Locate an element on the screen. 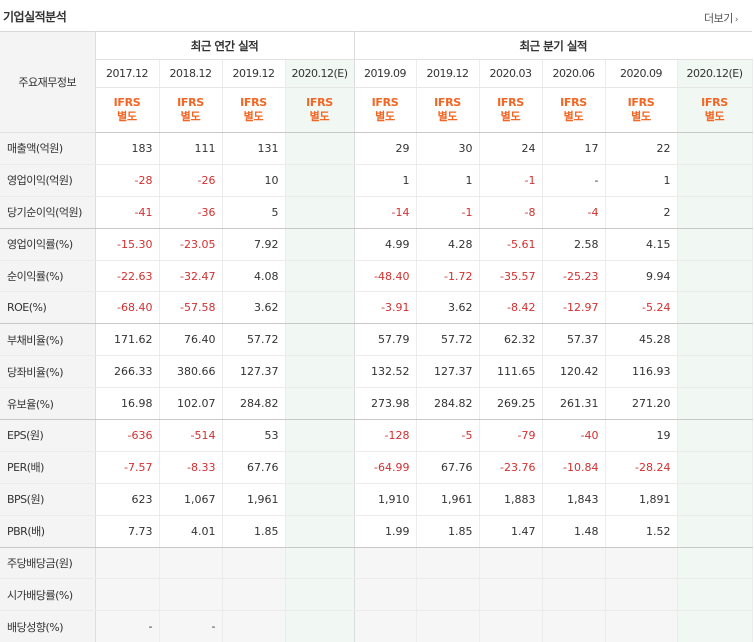 This screenshot has width=754, height=642. row-label: EPS(원) is located at coordinates (48, 435).